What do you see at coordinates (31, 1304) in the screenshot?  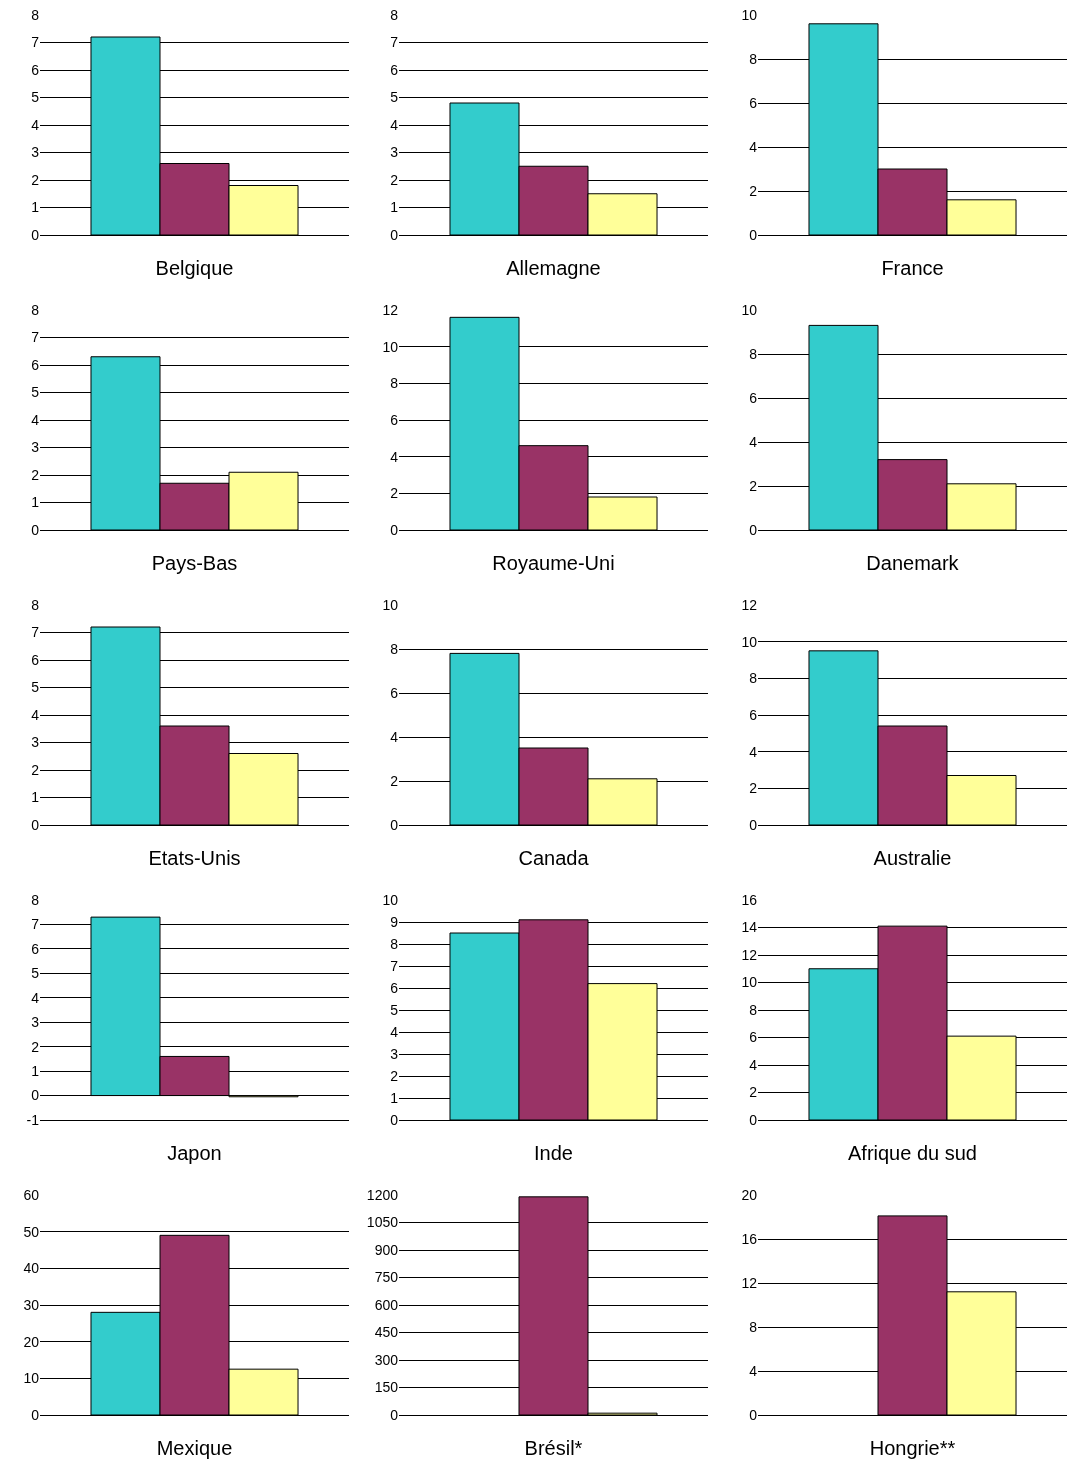 I see `y-tick-label: 30` at bounding box center [31, 1304].